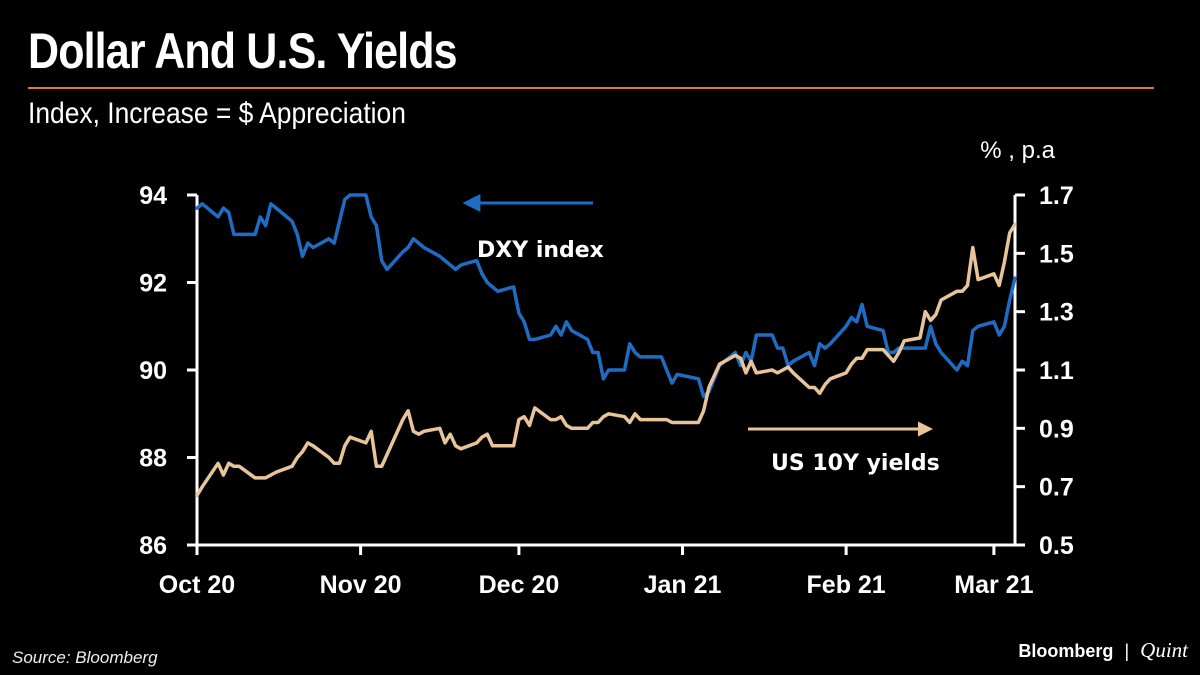 Image resolution: width=1200 pixels, height=675 pixels. Describe the element at coordinates (1056, 429) in the screenshot. I see `right-y-tick-label: 0.9` at that location.